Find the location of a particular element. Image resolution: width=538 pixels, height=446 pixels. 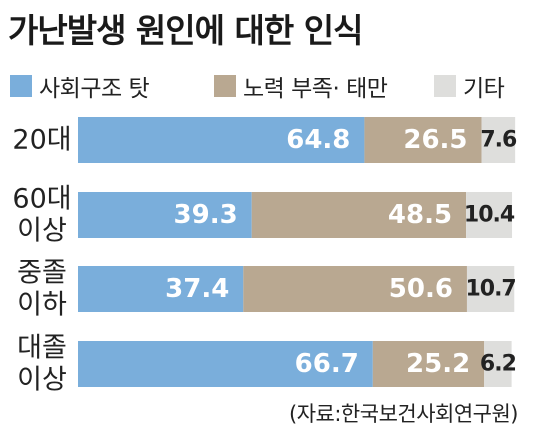

data-label-effort-lack: 25.2 is located at coordinates (438, 364).